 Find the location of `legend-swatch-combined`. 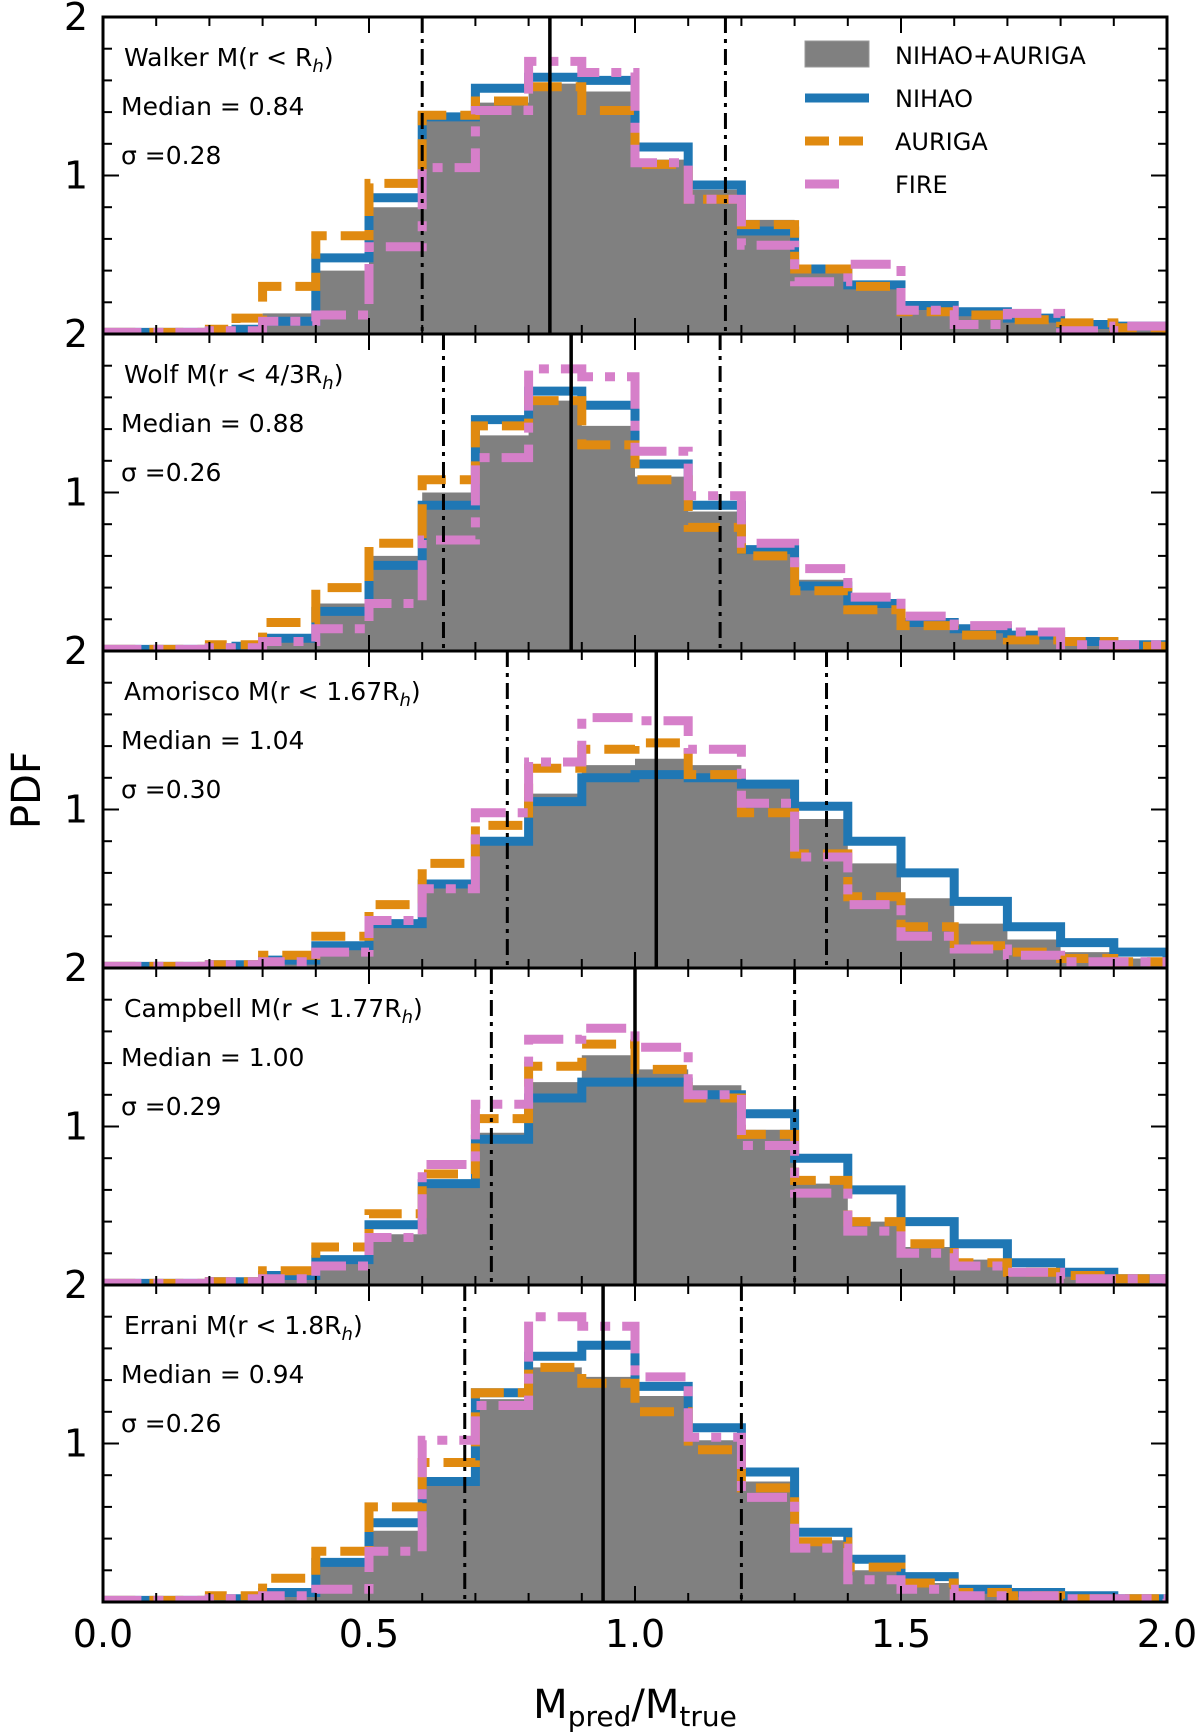

legend-swatch-combined is located at coordinates (837, 54).